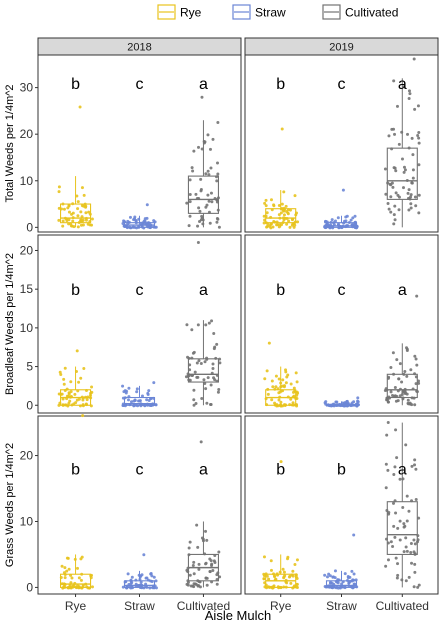 This screenshot has width=447, height=624. What do you see at coordinates (238, 615) in the screenshot?
I see `x-axis-label: Aisle Mulch` at bounding box center [238, 615].